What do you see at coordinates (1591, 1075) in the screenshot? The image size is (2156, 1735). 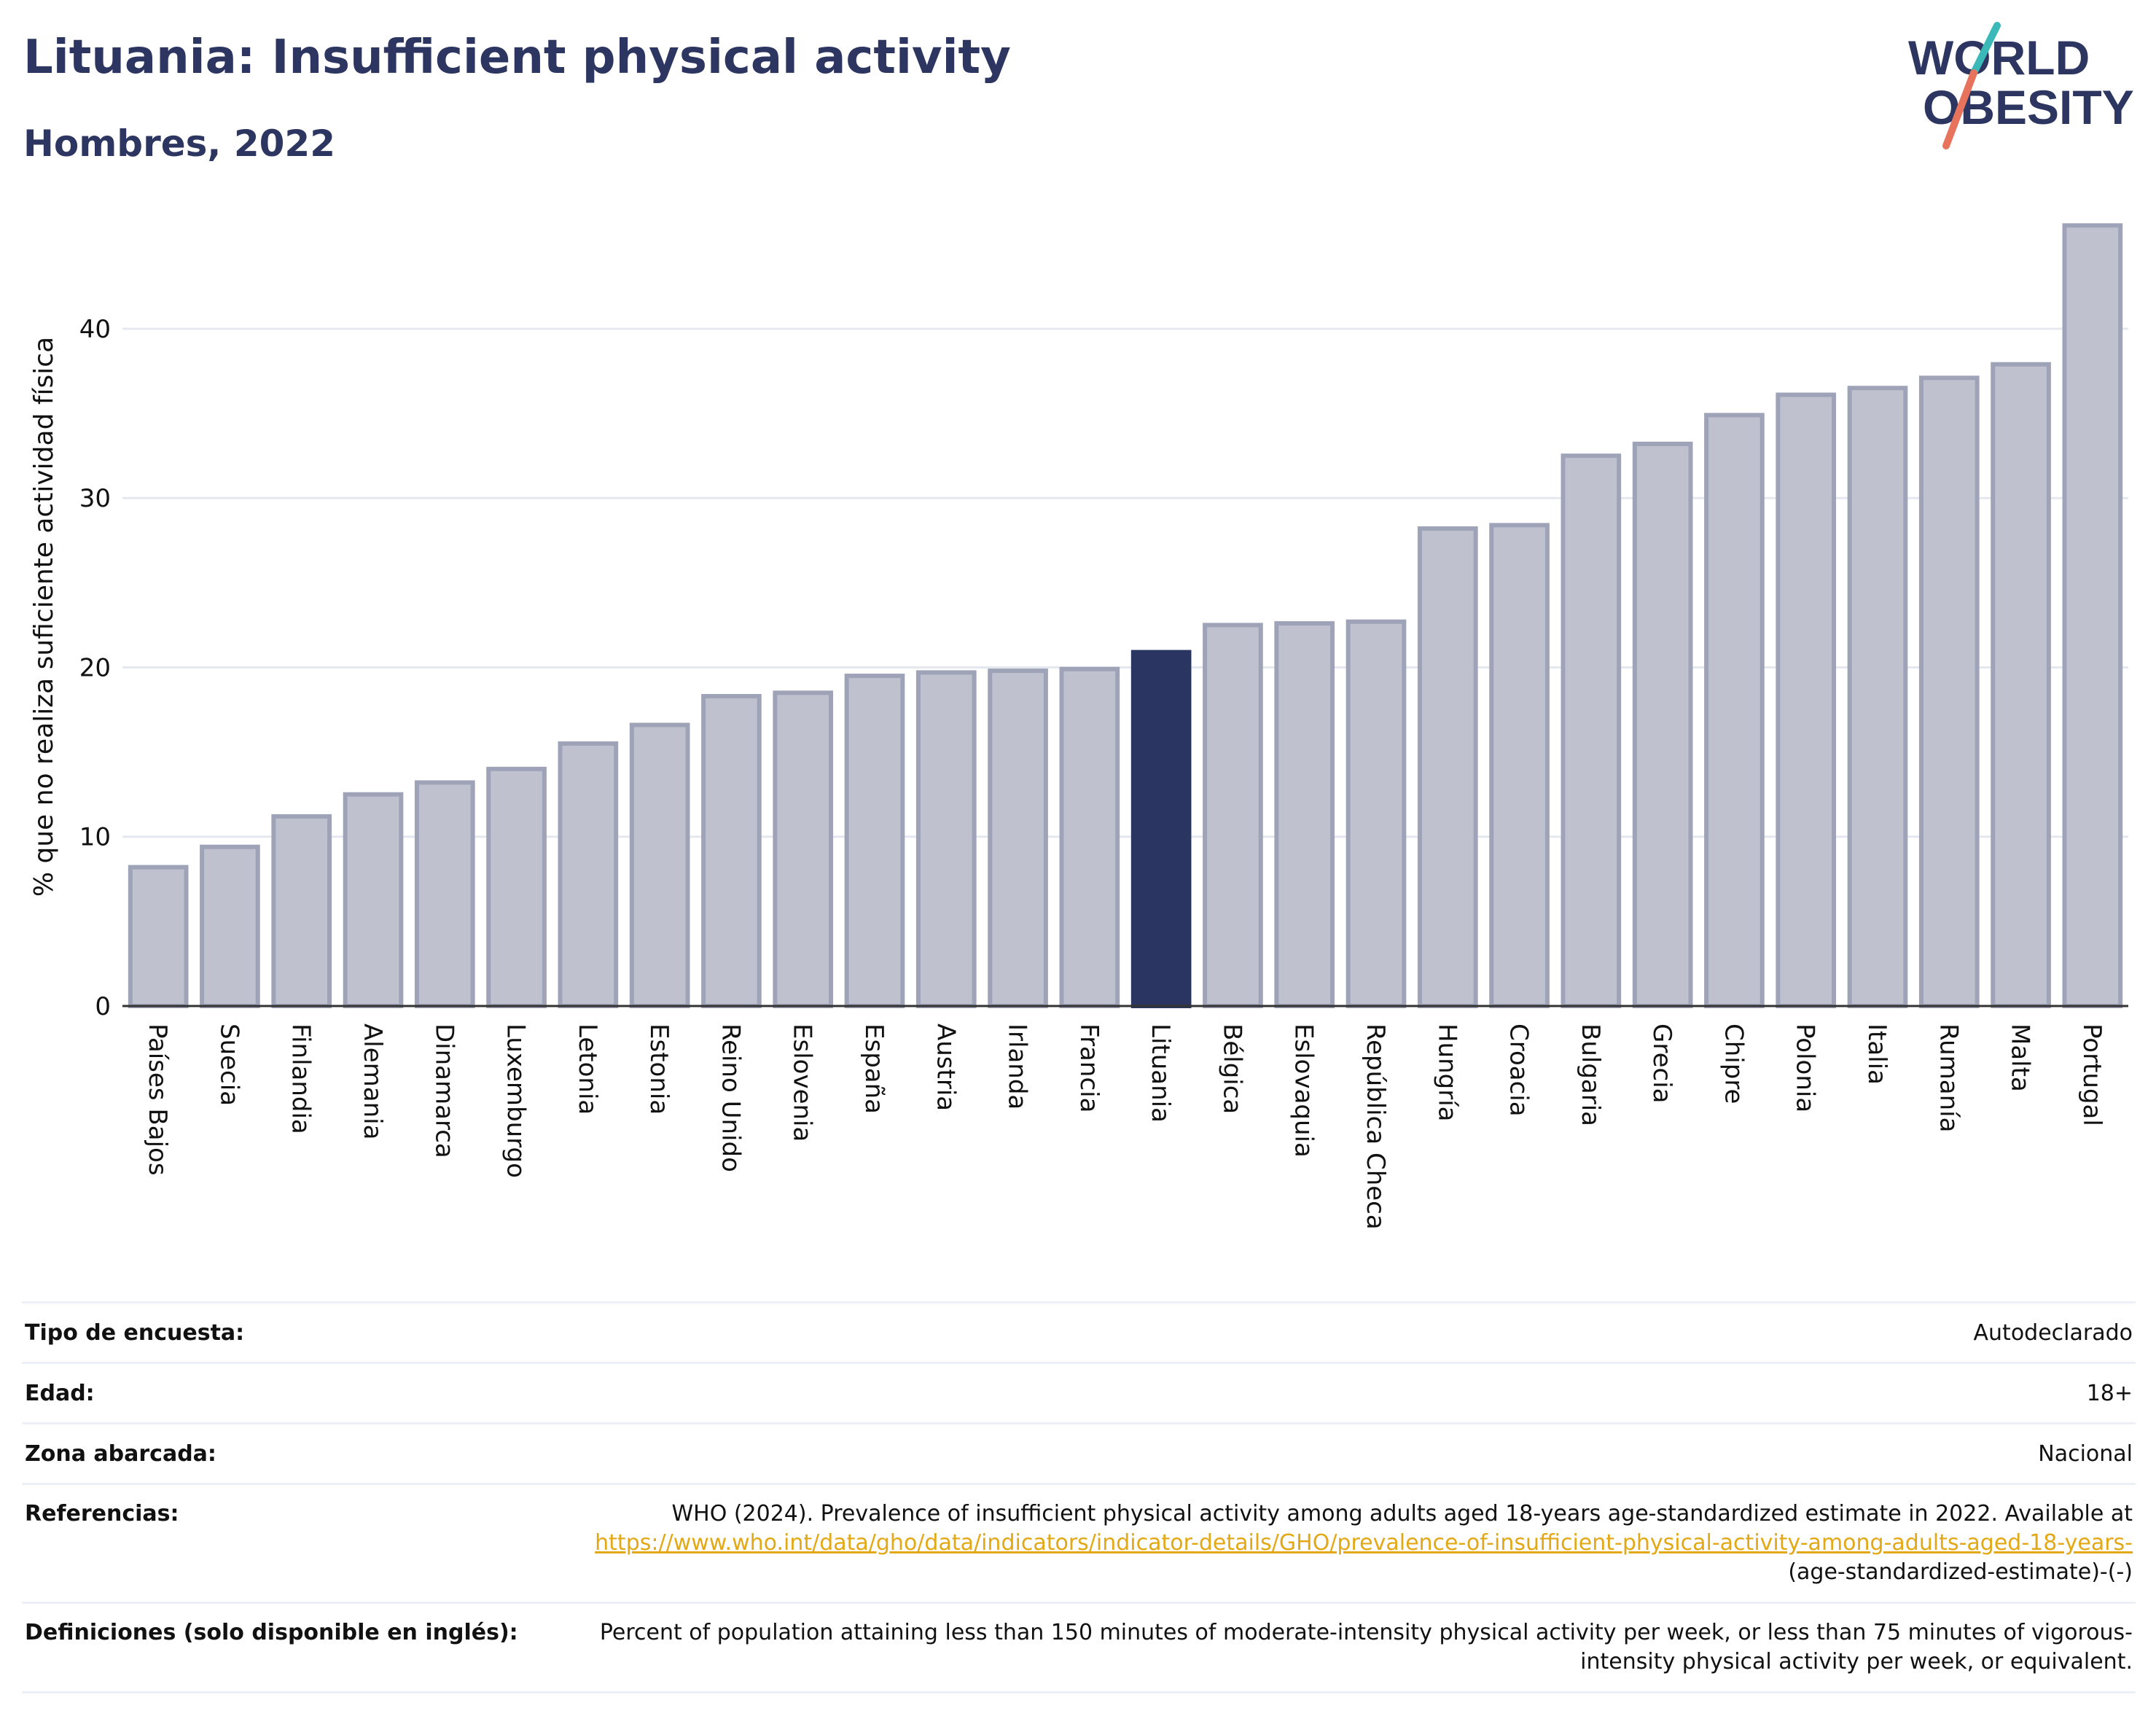 I see `x-tick-label: Bulgaria` at bounding box center [1591, 1075].